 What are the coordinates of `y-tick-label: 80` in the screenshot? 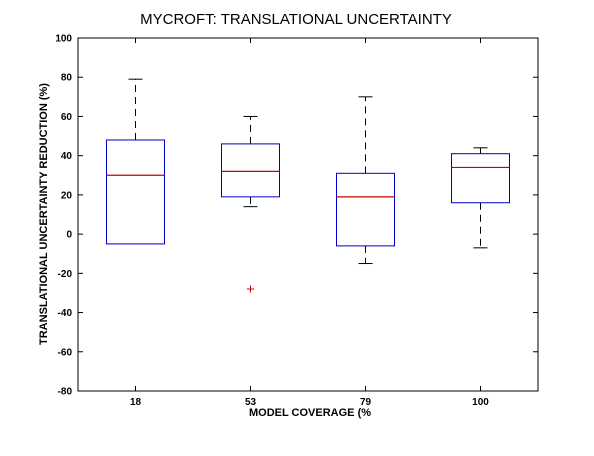 It's located at (67, 78).